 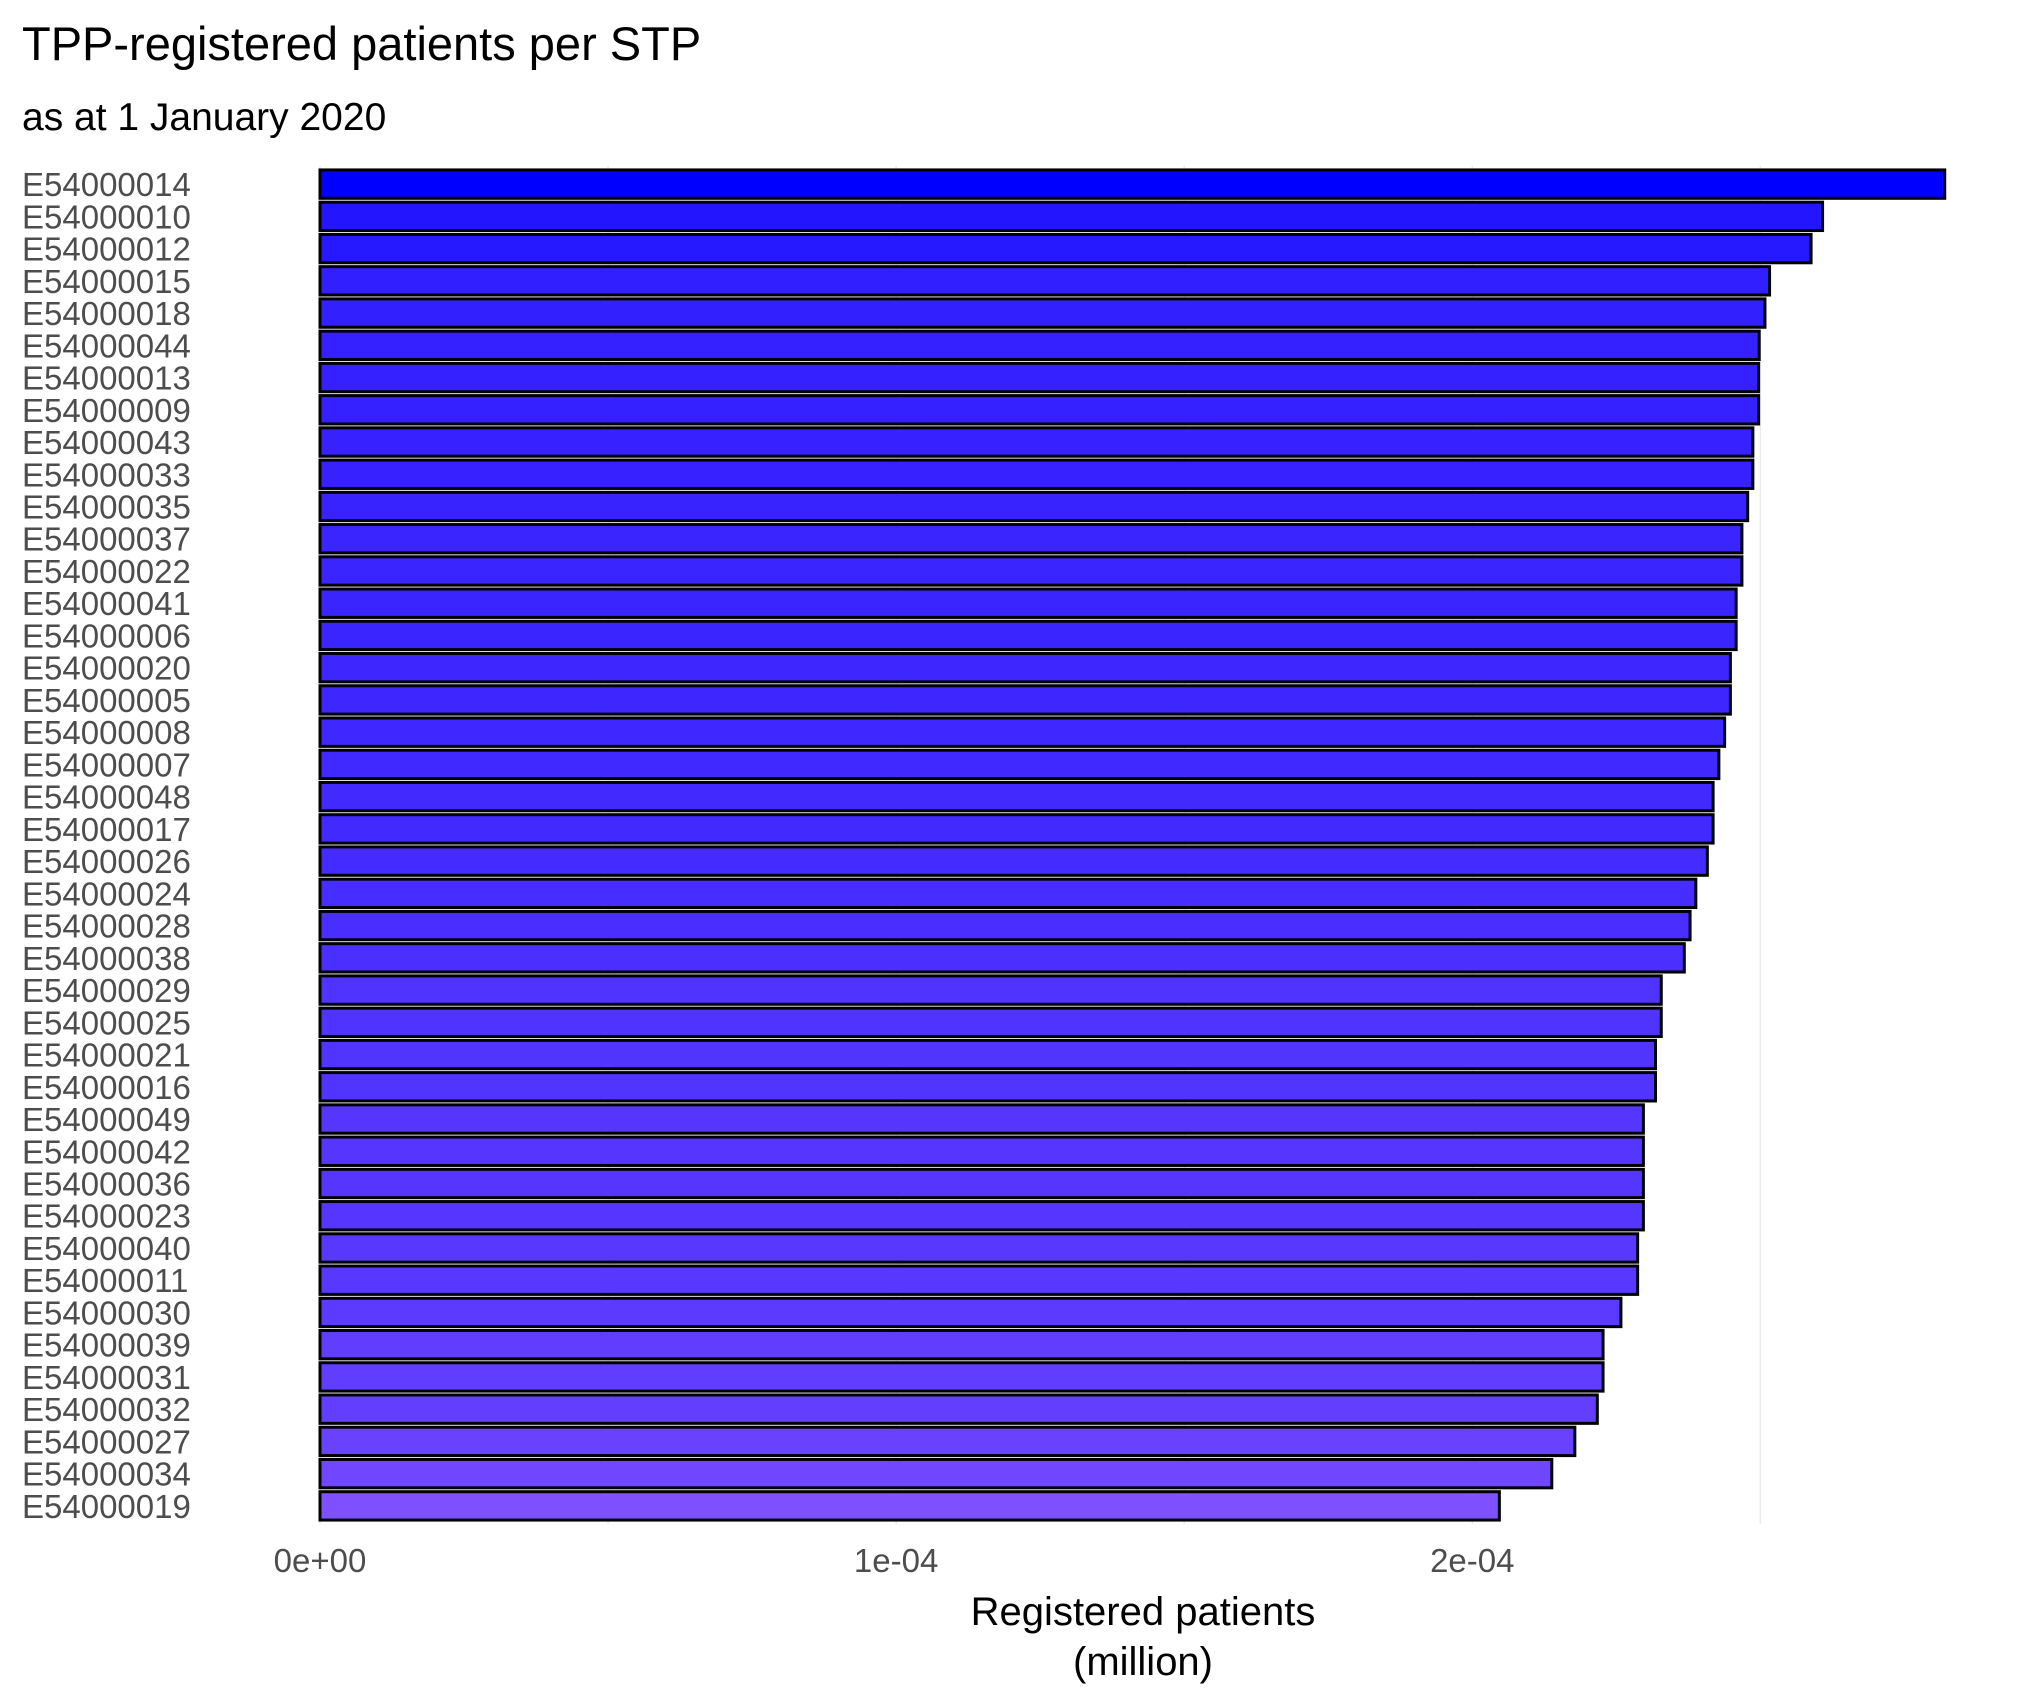 What do you see at coordinates (204, 117) in the screenshot?
I see `chart-subtitle: as at 1 January 2020` at bounding box center [204, 117].